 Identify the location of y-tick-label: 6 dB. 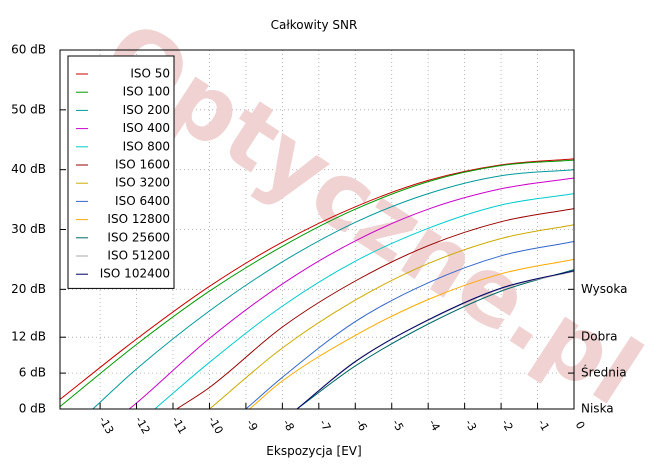
(32, 373).